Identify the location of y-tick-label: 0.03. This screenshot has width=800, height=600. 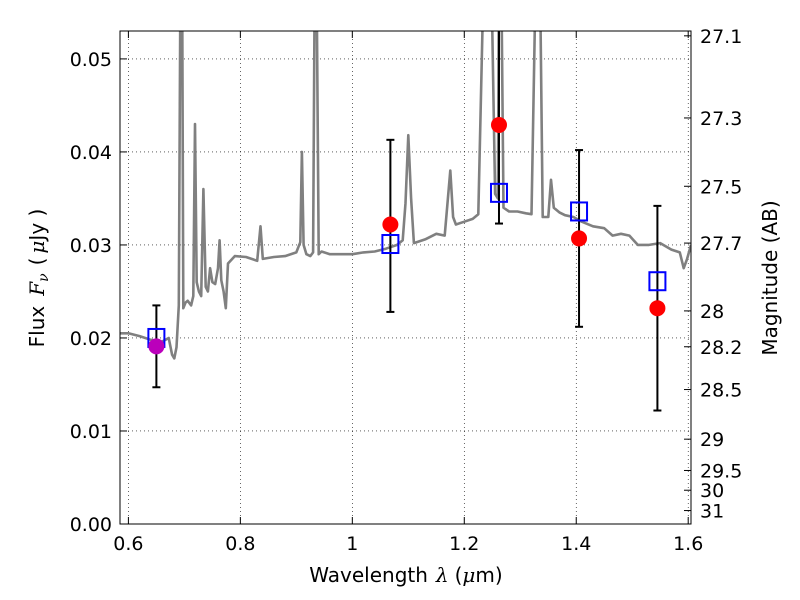
(91, 246).